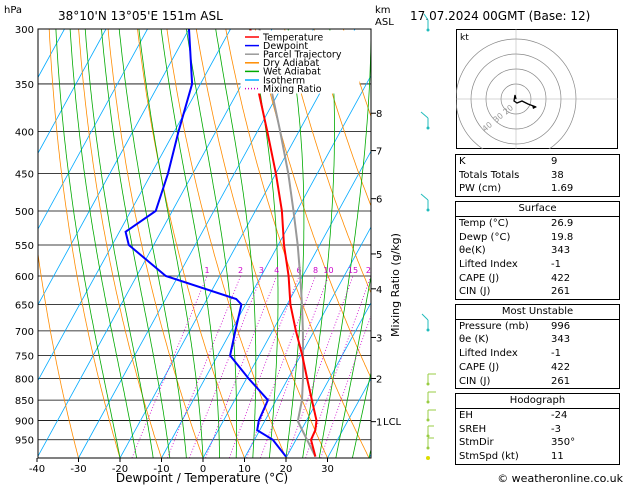 The image size is (629, 486). Describe the element at coordinates (371, 270) in the screenshot. I see `mixing-ratio-label: 20` at that location.